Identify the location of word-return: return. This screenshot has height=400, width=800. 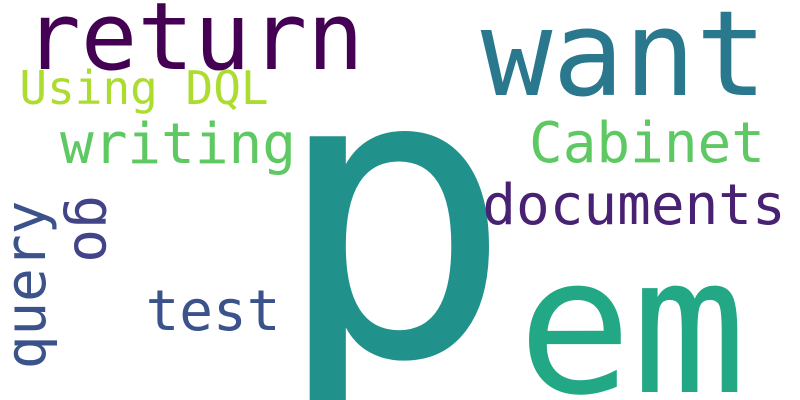
(194, 46).